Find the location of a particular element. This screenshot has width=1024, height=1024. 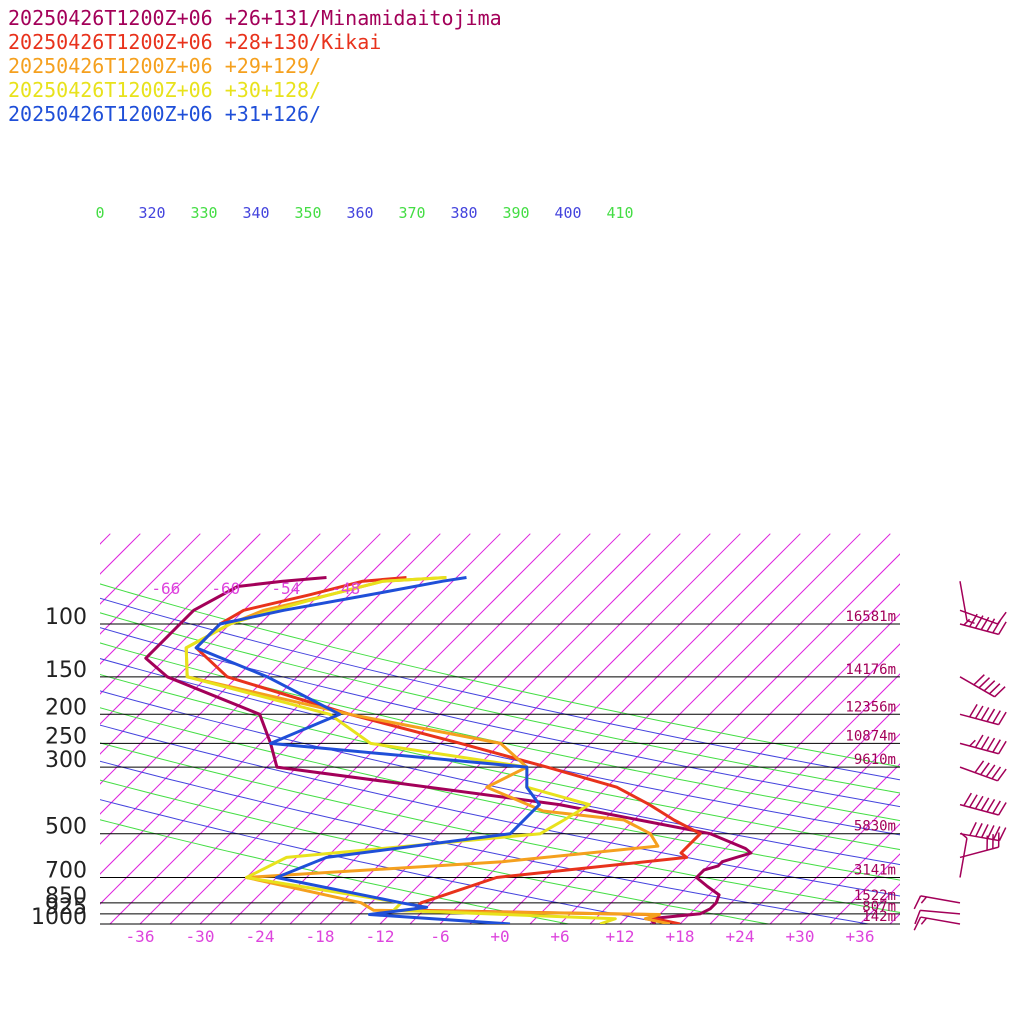

pressure-label: 250 is located at coordinates (66, 736).